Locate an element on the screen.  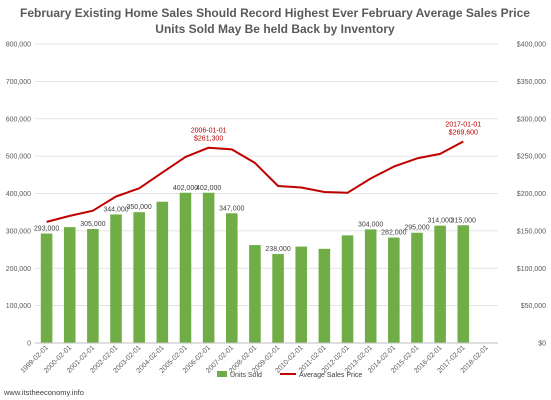
y-right-tick-label: $350,000 is located at coordinates (531, 82).